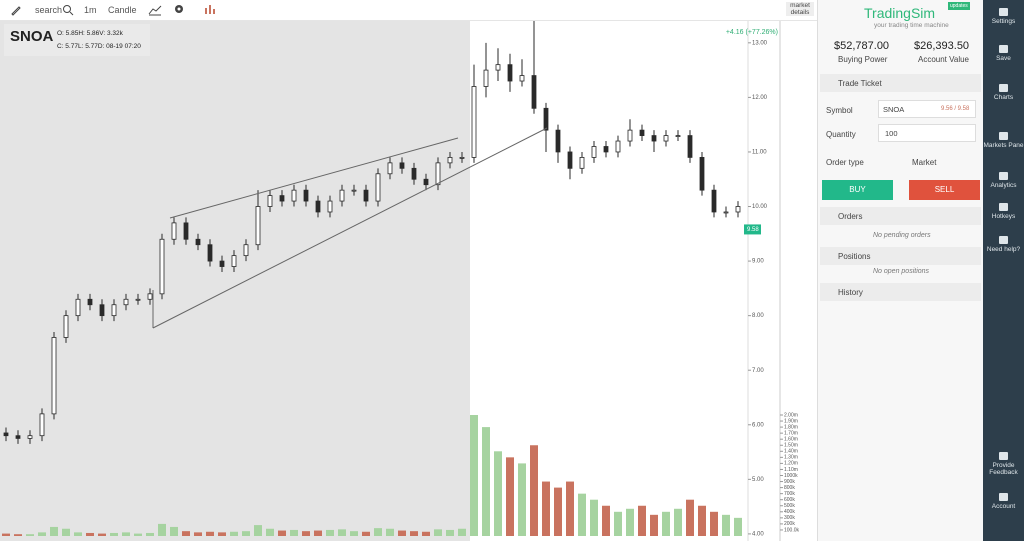  Describe the element at coordinates (111, 33) in the screenshot. I see `info: V: 3.32k` at that location.